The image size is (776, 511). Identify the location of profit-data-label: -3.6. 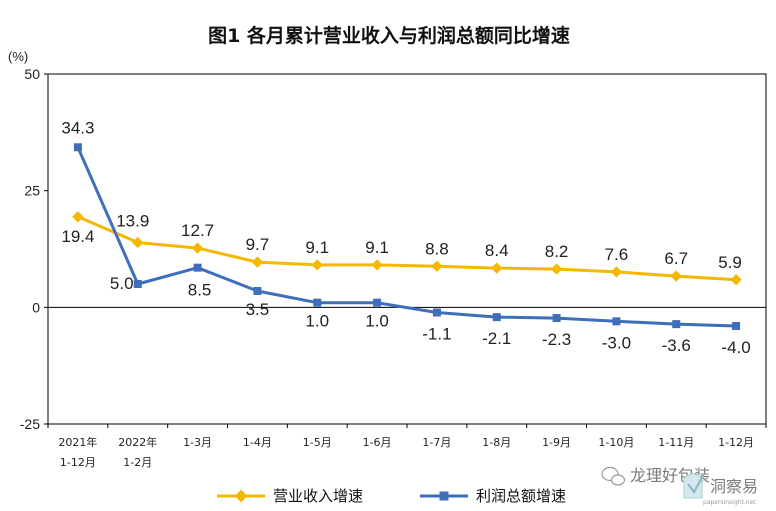
(676, 345).